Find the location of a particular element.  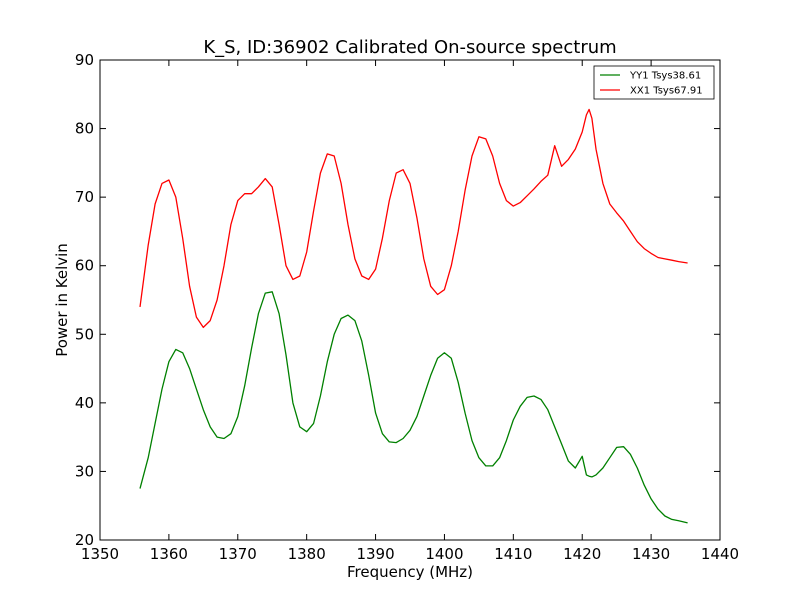

x-tick-label: 1430 is located at coordinates (651, 554).